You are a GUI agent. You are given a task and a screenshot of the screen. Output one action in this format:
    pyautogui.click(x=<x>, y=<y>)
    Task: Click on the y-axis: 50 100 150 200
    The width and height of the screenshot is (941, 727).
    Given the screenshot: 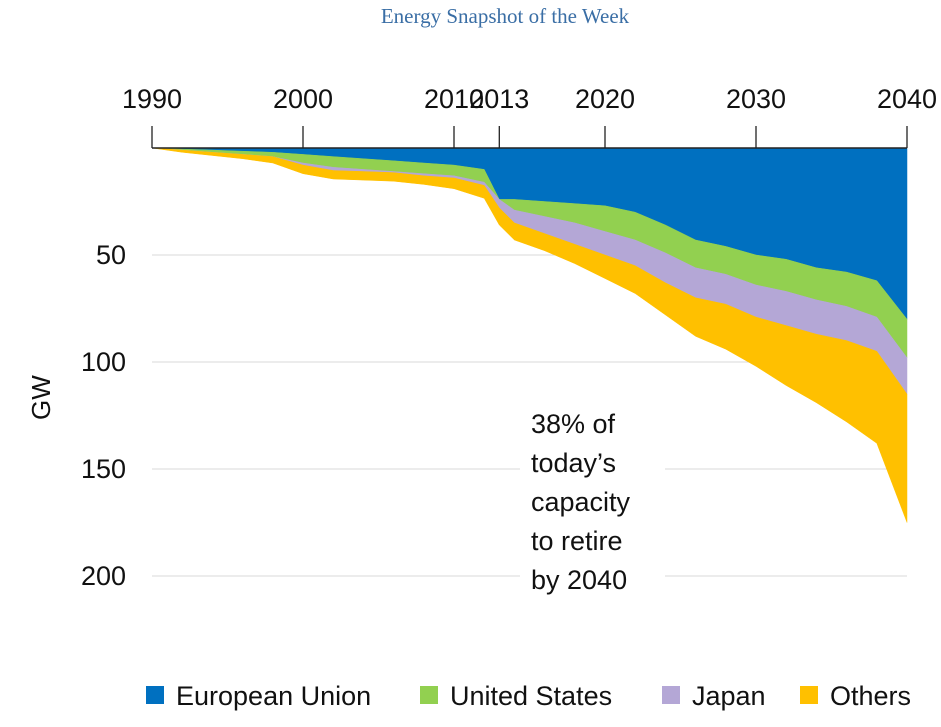 What is the action you would take?
    pyautogui.click(x=103, y=415)
    